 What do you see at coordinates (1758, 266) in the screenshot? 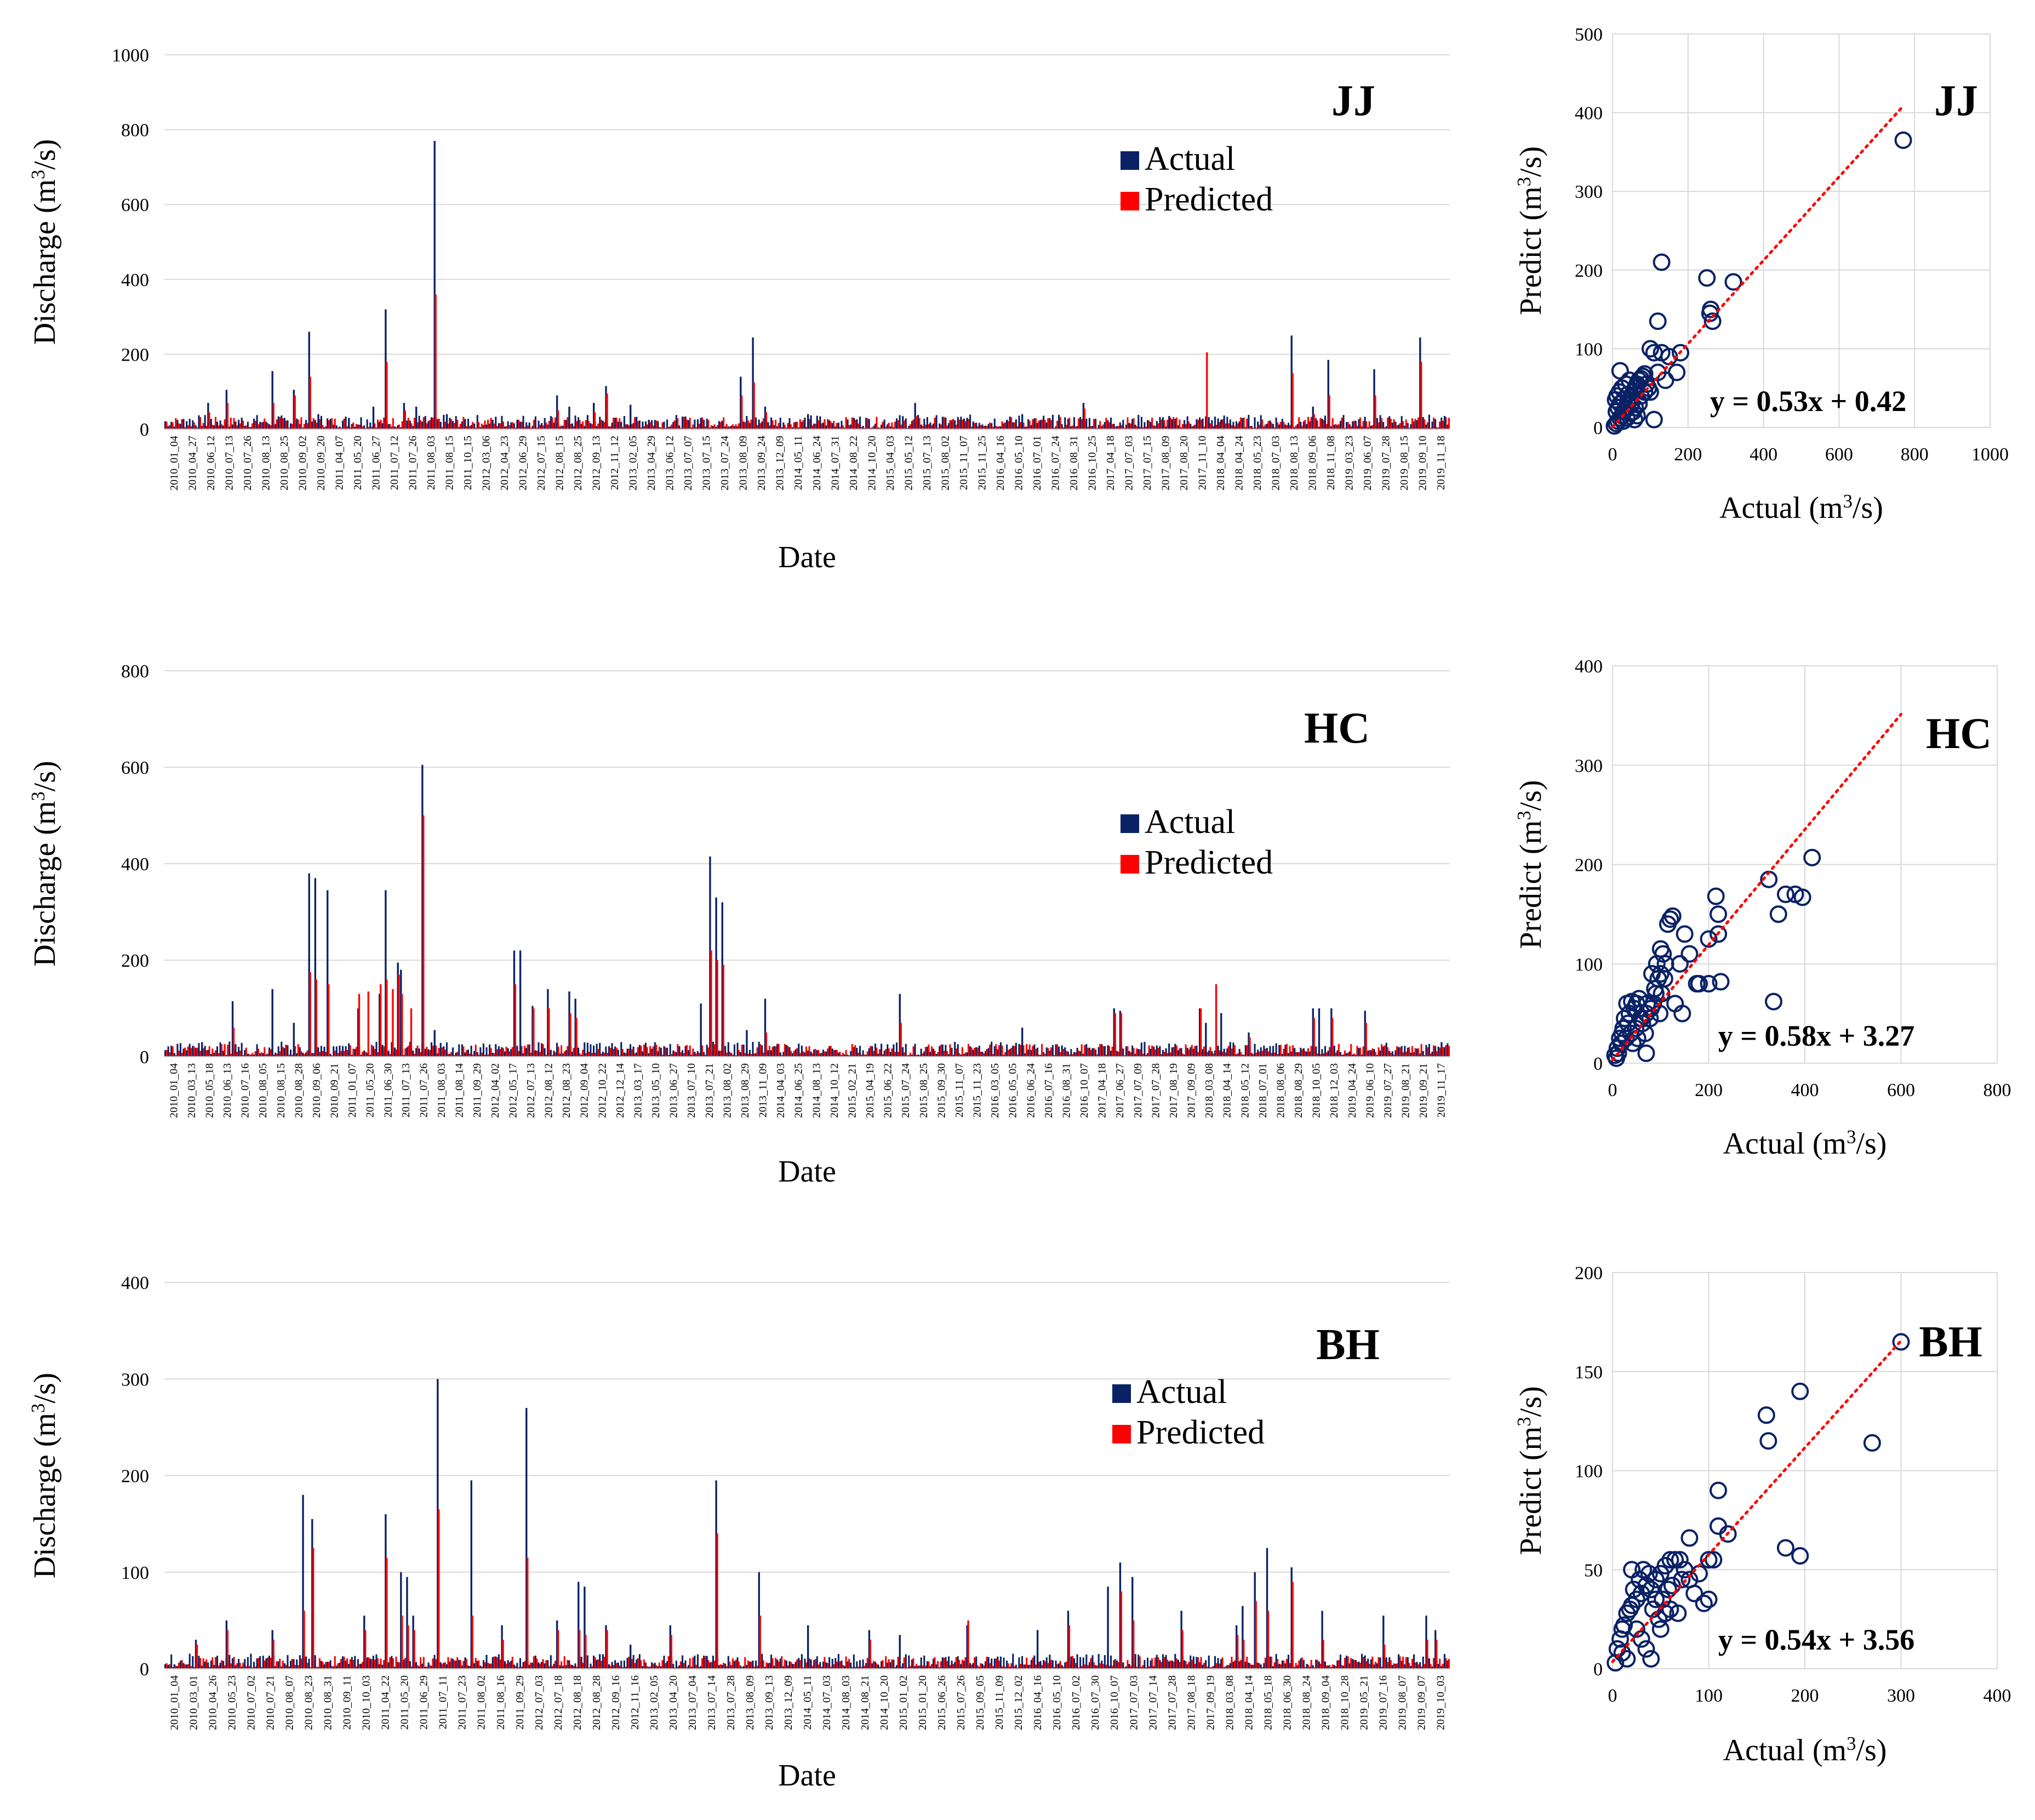
I see `trend-line` at bounding box center [1758, 266].